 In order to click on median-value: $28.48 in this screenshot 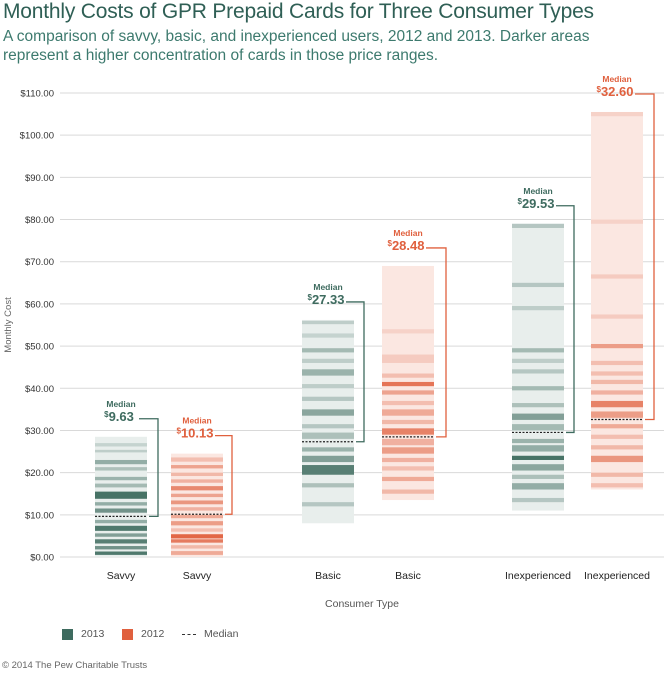, I will do `click(406, 245)`.